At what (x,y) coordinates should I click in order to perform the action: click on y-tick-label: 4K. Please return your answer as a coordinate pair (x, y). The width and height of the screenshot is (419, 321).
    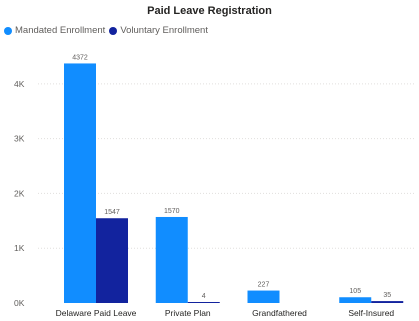
    Looking at the image, I should click on (19, 84).